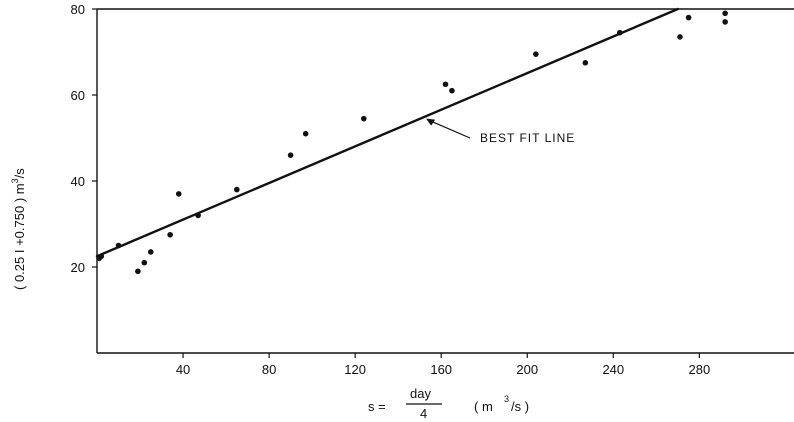  What do you see at coordinates (527, 138) in the screenshot?
I see `best-fit-label: BEST FIT LINE` at bounding box center [527, 138].